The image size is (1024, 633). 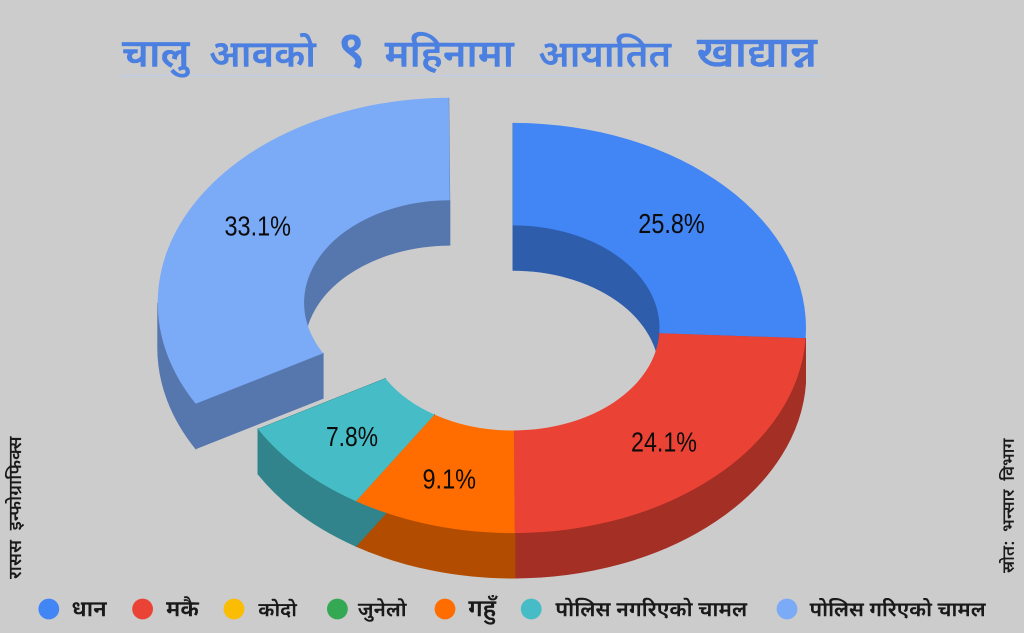 I want to click on svg-text: 25.8%, so click(x=671, y=223).